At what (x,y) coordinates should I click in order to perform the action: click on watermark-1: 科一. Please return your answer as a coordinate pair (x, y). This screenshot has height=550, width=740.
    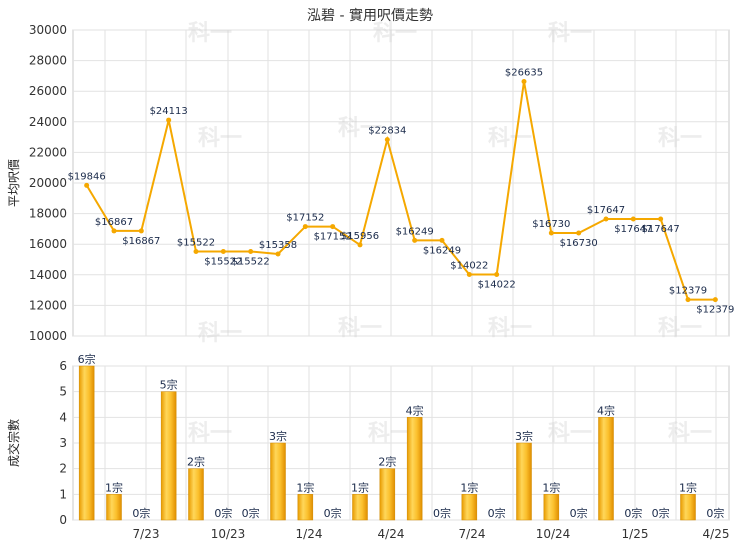
    Looking at the image, I should click on (220, 333).